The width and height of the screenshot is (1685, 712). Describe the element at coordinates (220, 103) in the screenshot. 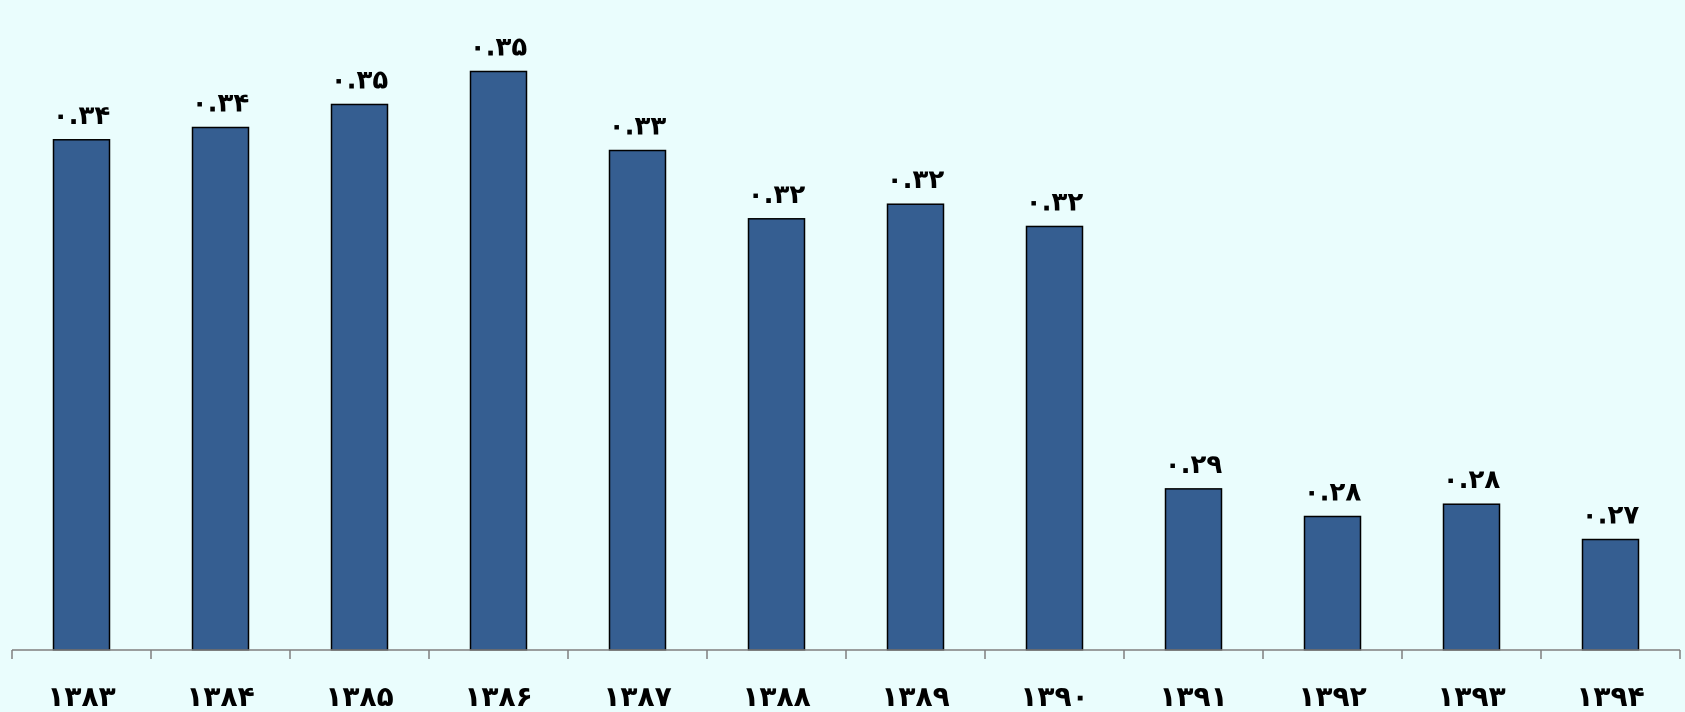

I see `data-label-1: ۰.۳۴` at that location.